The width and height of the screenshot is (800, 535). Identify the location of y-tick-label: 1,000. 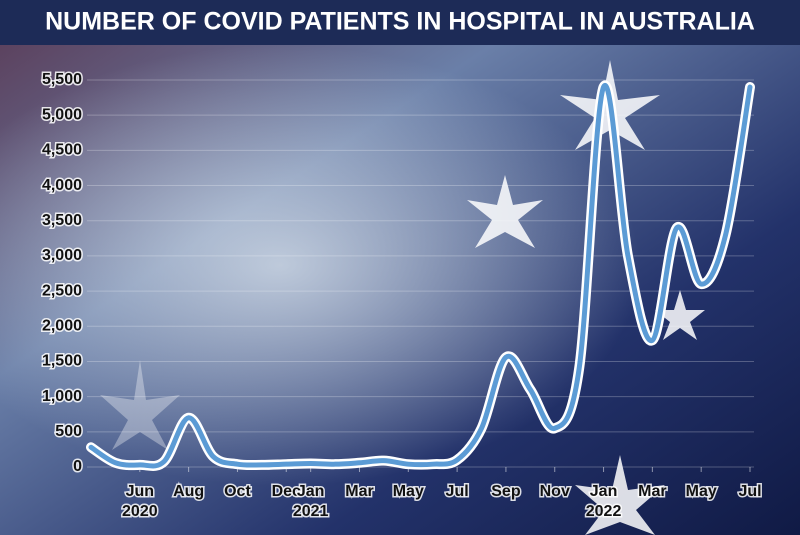
(62, 396).